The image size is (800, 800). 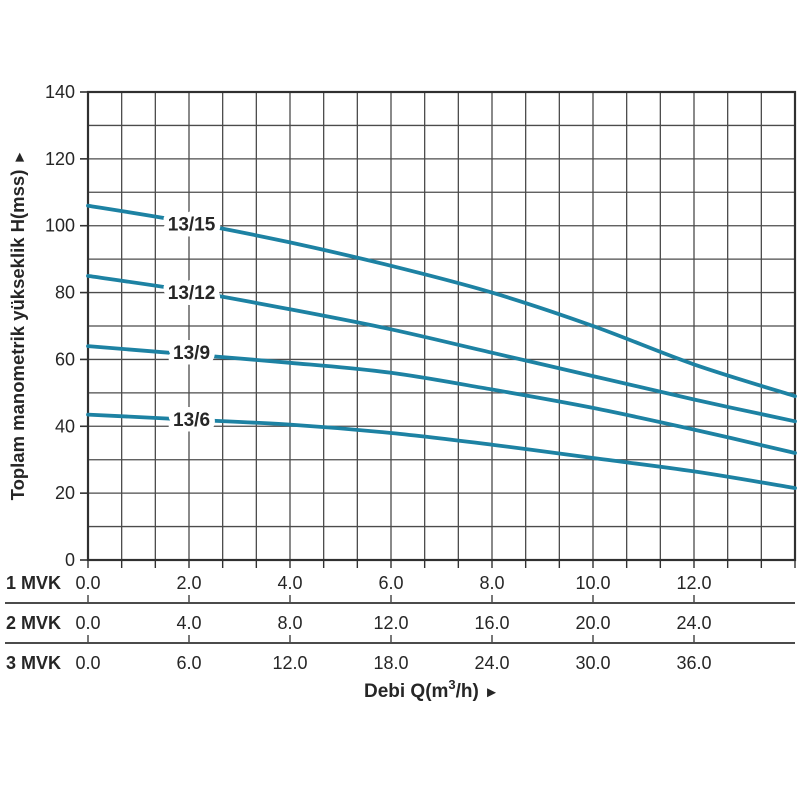 What do you see at coordinates (191, 420) in the screenshot?
I see `curve-label-13-6: 13/6` at bounding box center [191, 420].